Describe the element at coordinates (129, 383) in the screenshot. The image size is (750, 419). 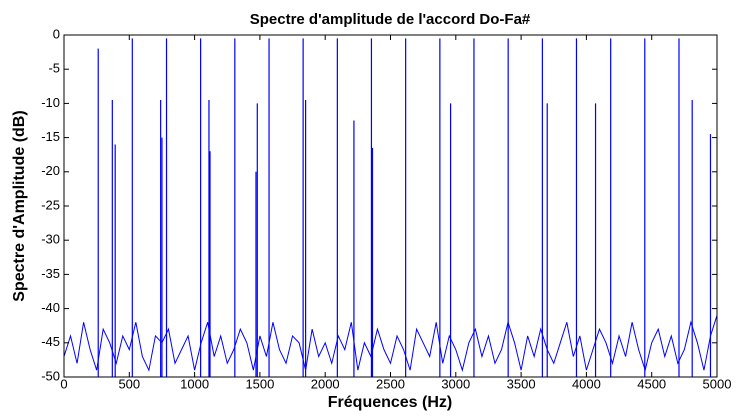
I see `x-tick-label: 500` at that location.